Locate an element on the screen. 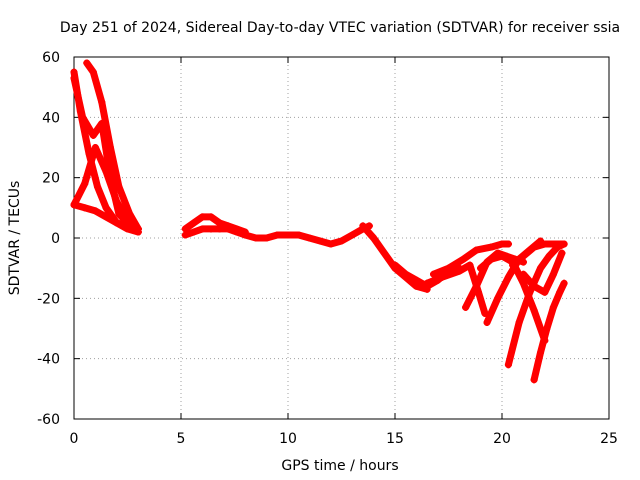  y-tick-label: 20 is located at coordinates (51, 179).